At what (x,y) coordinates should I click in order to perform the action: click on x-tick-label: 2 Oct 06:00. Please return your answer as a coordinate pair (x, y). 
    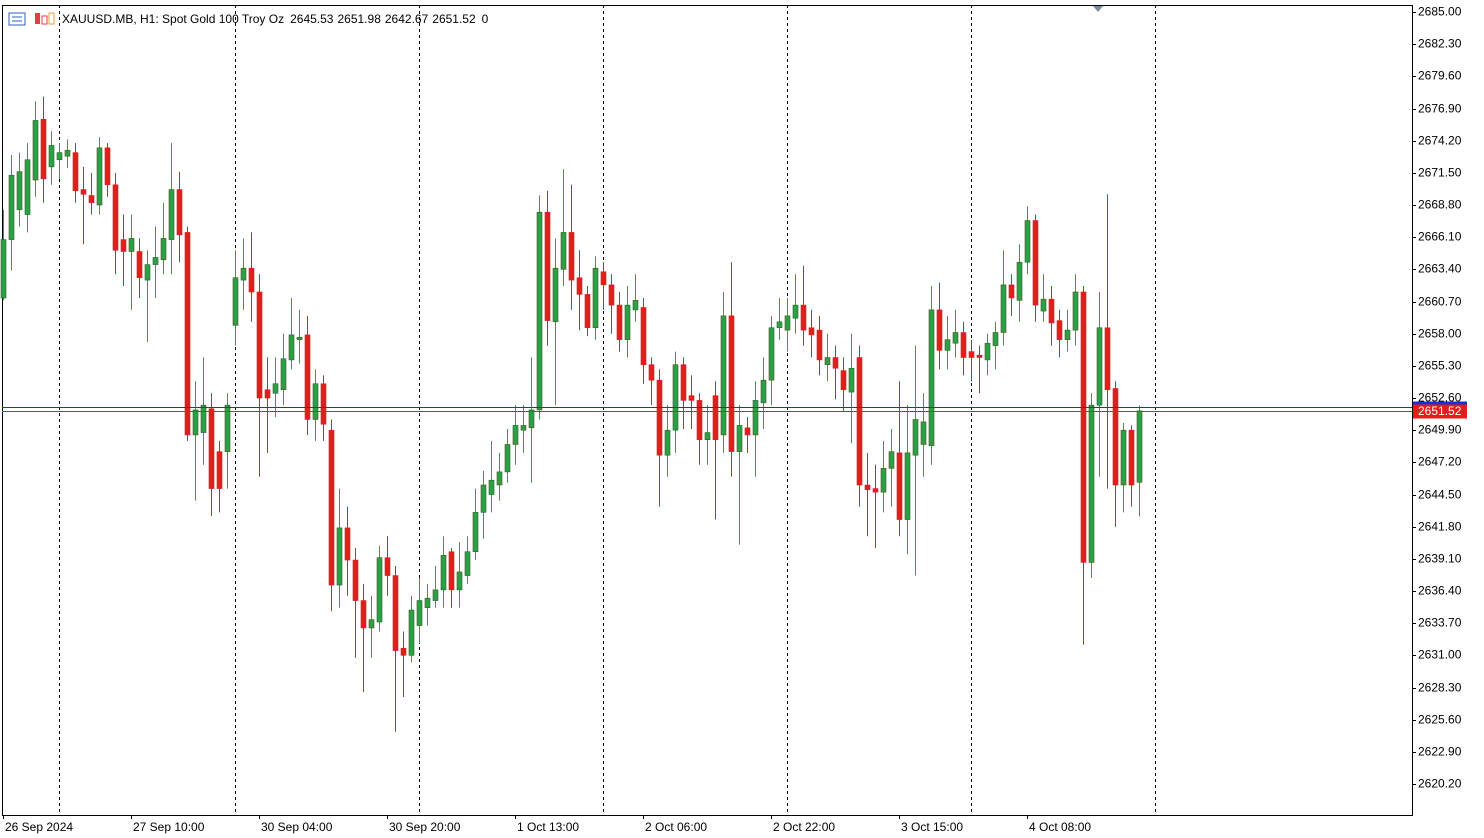
    Looking at the image, I should click on (676, 827).